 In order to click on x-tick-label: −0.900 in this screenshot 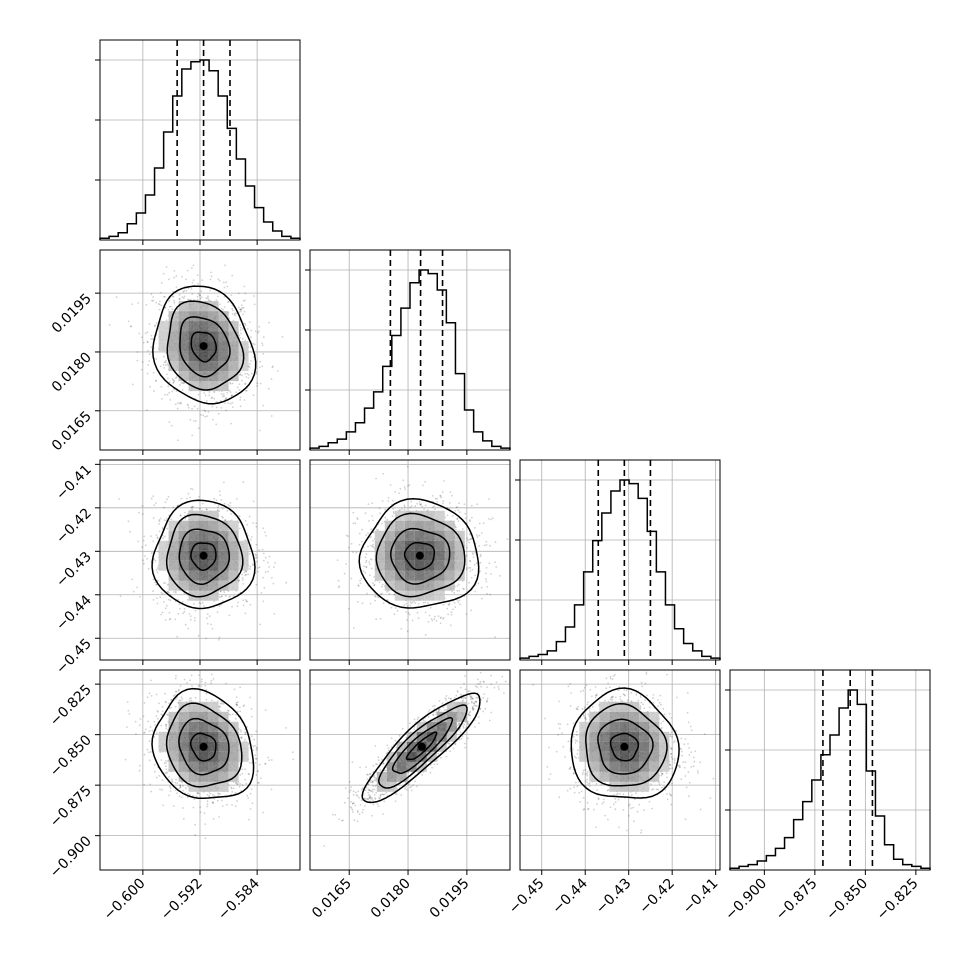, I will do `click(746, 900)`.